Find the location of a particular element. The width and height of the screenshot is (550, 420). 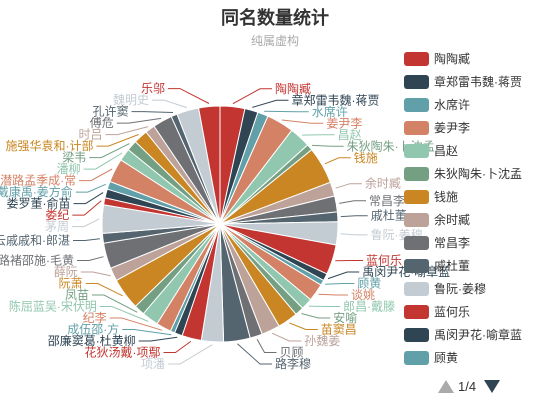

slice-label: 水席许 is located at coordinates (330, 111).